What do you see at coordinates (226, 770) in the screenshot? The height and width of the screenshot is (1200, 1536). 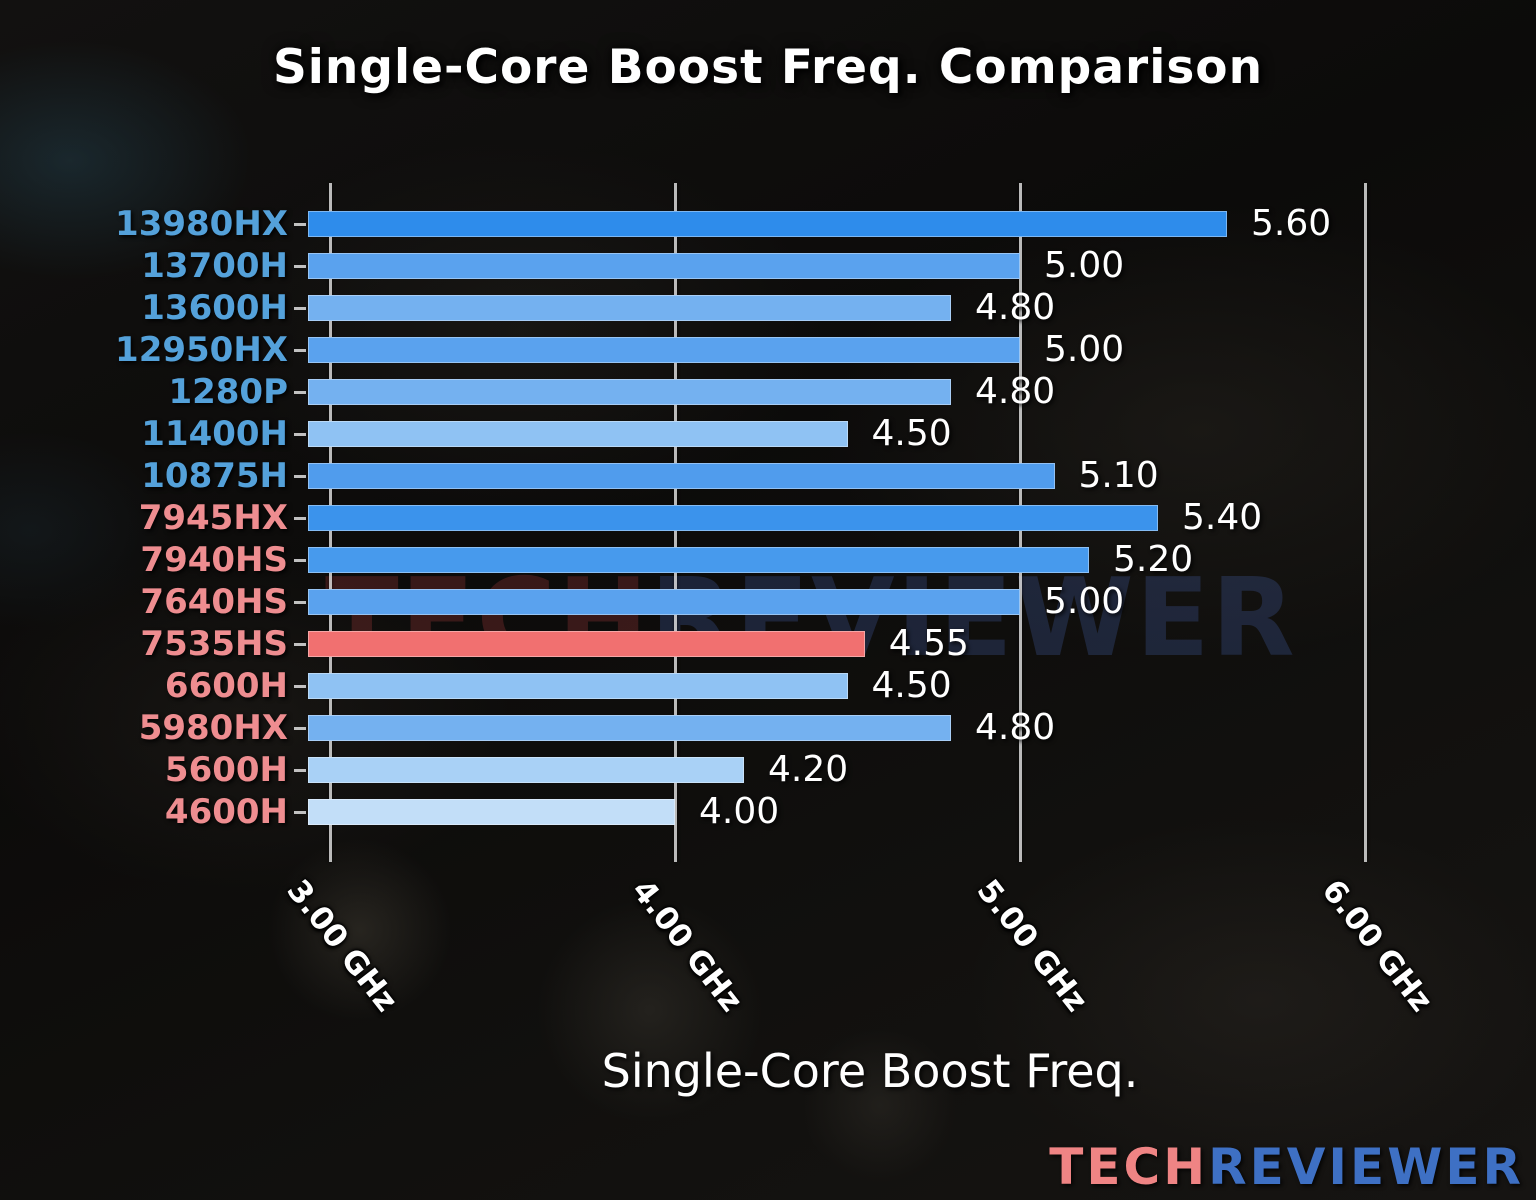 I see `category-label-5600h: 5600H` at bounding box center [226, 770].